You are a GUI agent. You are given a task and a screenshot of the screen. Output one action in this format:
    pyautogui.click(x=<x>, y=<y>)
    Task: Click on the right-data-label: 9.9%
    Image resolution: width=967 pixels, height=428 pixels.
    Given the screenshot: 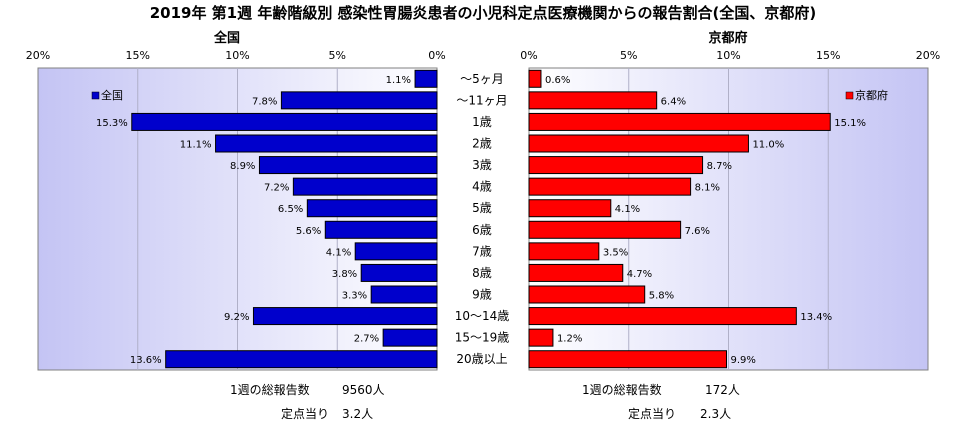 What is the action you would take?
    pyautogui.click(x=743, y=360)
    